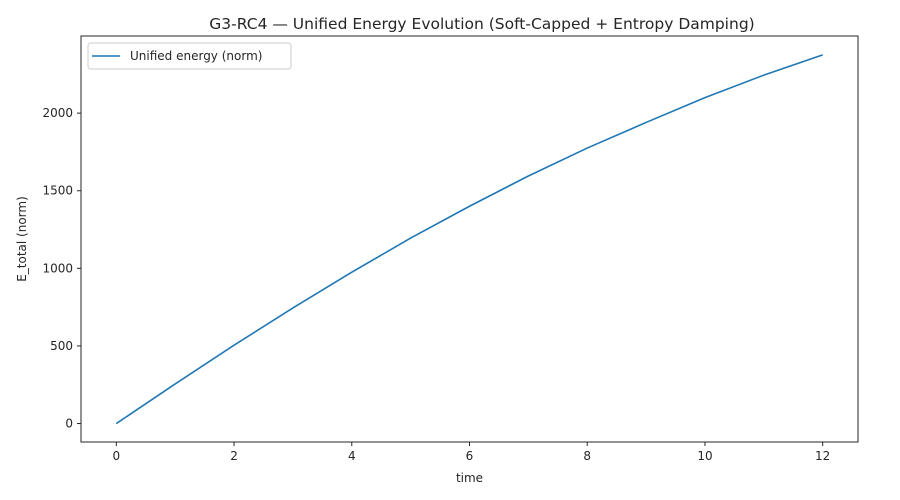 The image size is (900, 500). I want to click on y-tick-label: 2000, so click(57, 113).